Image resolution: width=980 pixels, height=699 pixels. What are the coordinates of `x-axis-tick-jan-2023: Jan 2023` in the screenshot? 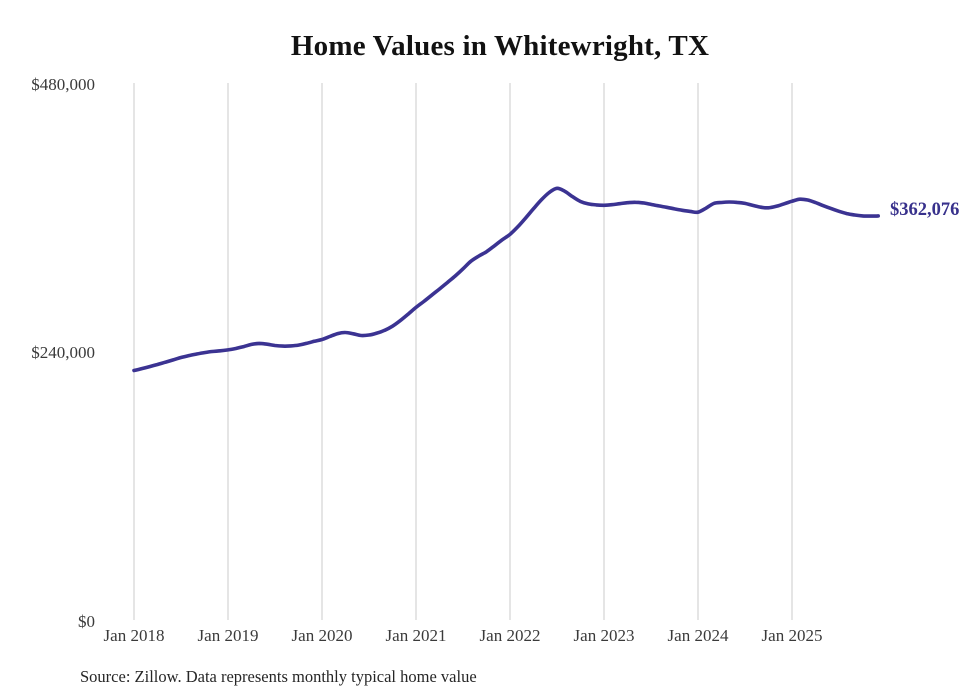 It's located at (604, 635).